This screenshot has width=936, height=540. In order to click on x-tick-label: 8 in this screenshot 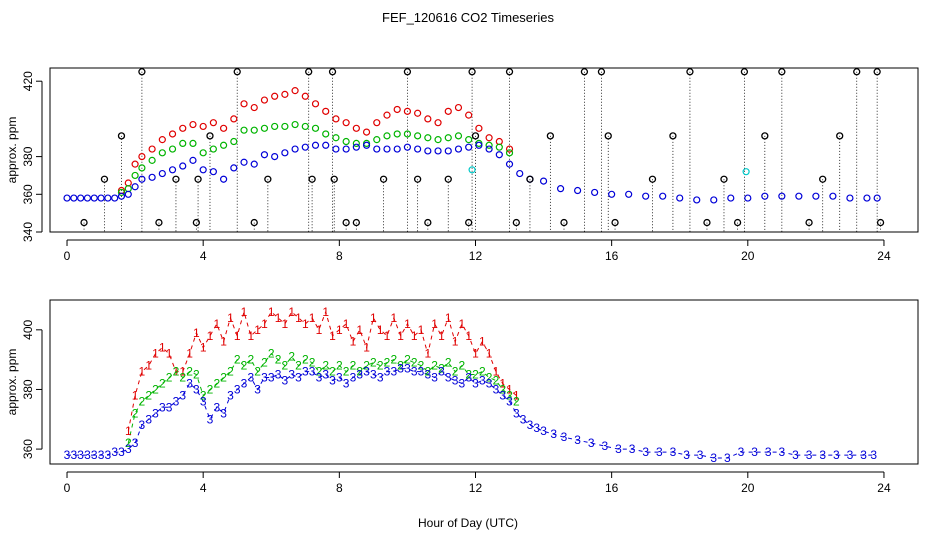, I will do `click(339, 488)`.